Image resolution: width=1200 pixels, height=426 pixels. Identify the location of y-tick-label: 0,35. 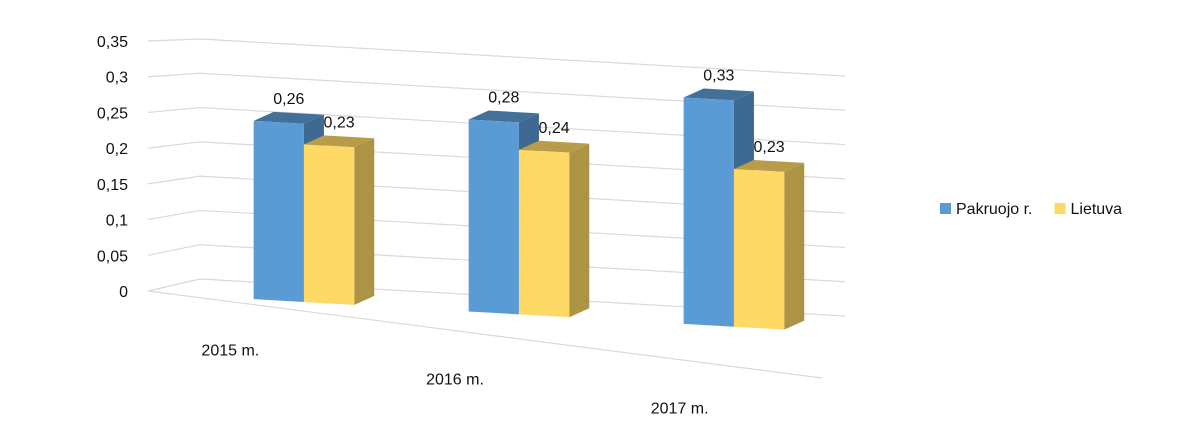
(112, 42).